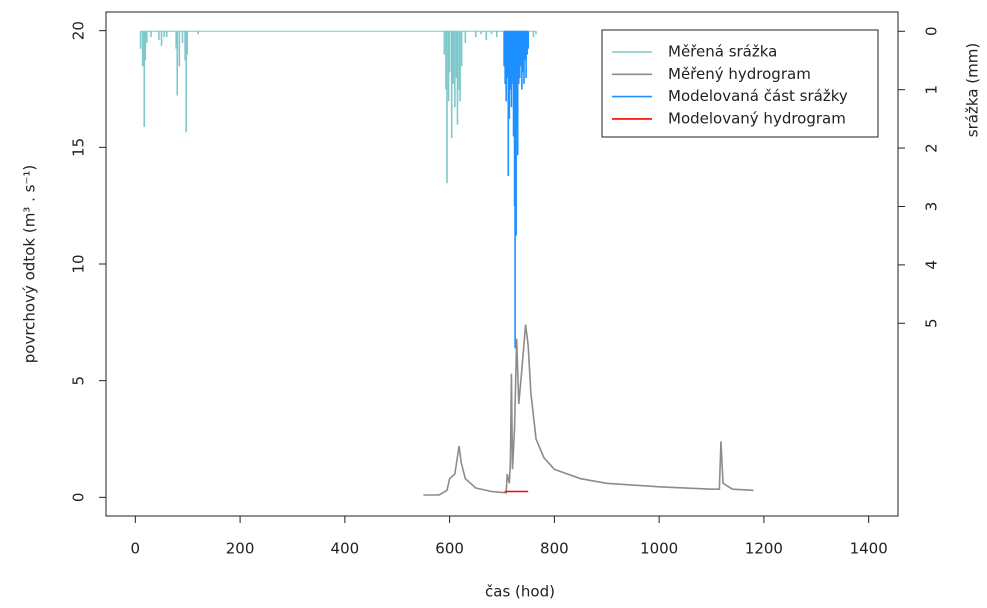 Image resolution: width=987 pixels, height=608 pixels. Describe the element at coordinates (79, 498) in the screenshot. I see `y-tick-label: 0` at that location.